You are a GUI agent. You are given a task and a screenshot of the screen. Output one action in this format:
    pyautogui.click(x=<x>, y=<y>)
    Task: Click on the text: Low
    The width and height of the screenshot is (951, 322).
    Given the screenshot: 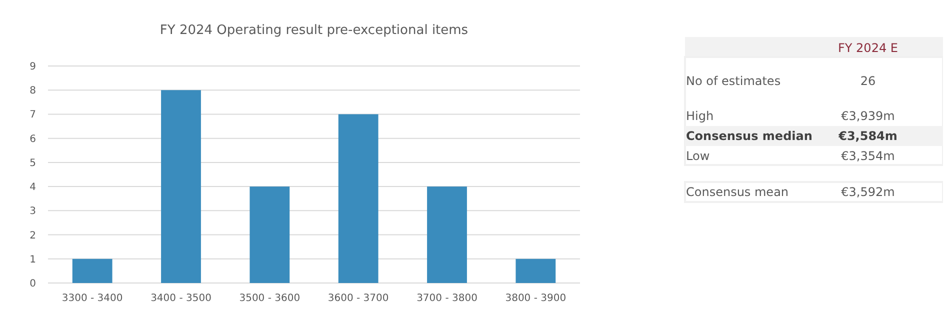 What is the action you would take?
    pyautogui.click(x=698, y=156)
    